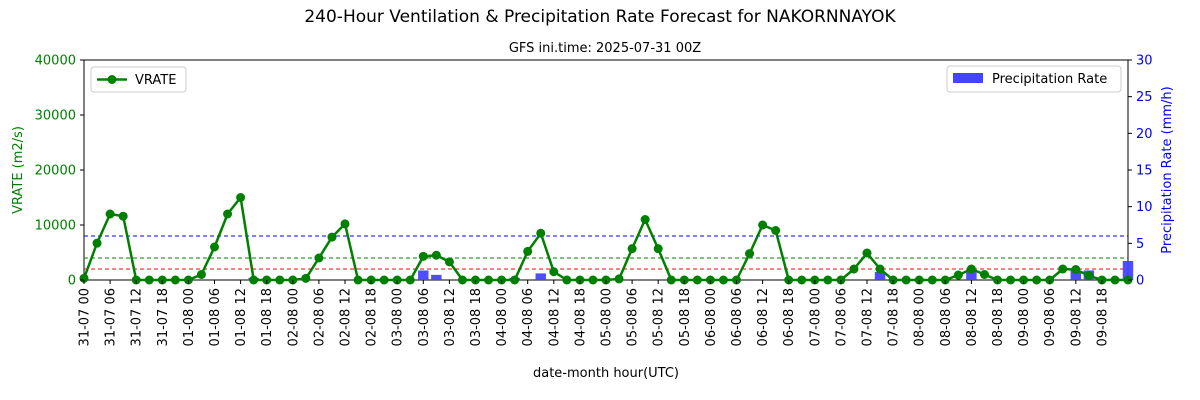 This screenshot has height=400, width=1200. Describe the element at coordinates (398, 317) in the screenshot. I see `x-tick-label: 03-08 00` at that location.